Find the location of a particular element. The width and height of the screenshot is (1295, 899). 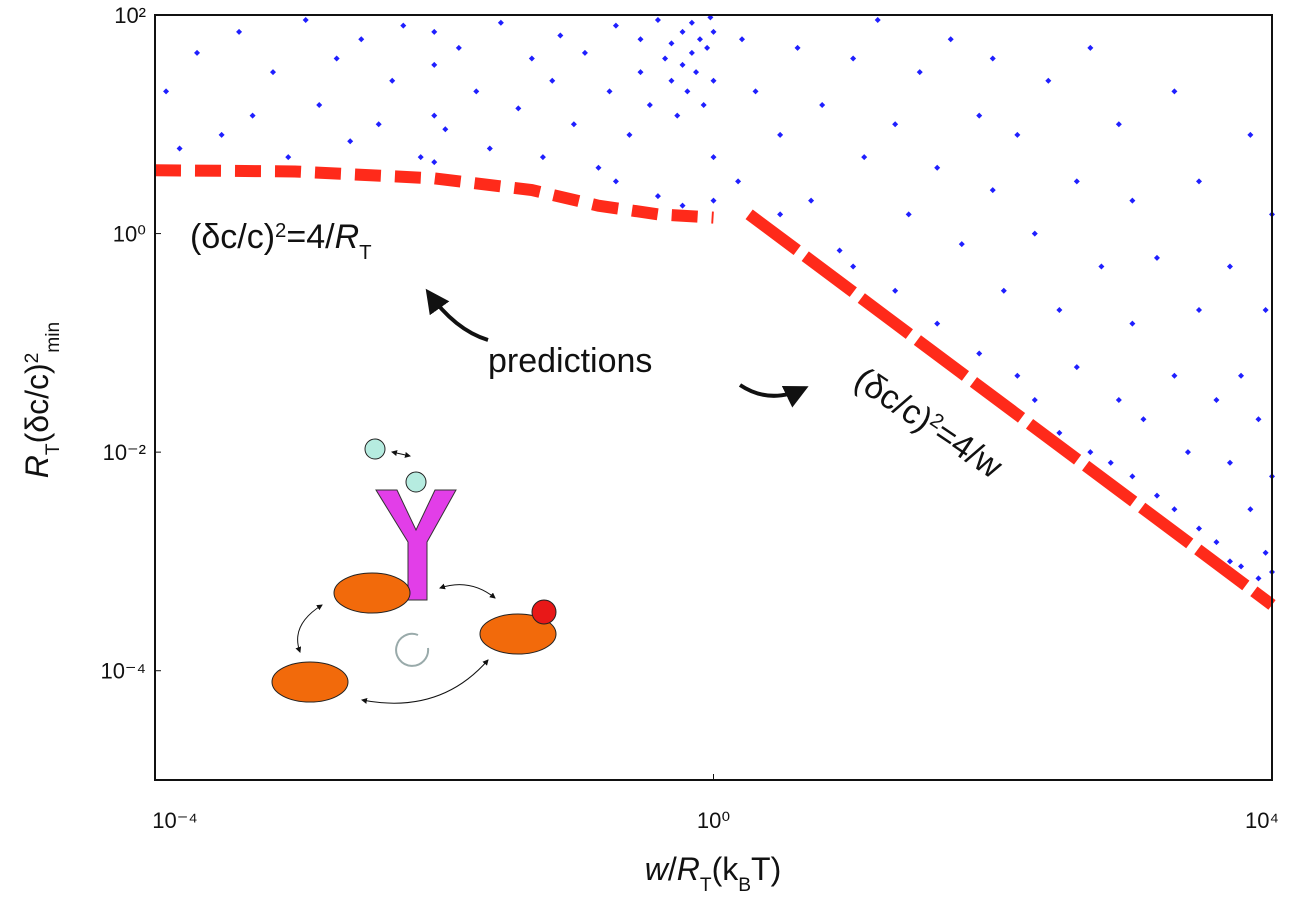

annotation: (δc/c)2=4/RT is located at coordinates (281, 241).